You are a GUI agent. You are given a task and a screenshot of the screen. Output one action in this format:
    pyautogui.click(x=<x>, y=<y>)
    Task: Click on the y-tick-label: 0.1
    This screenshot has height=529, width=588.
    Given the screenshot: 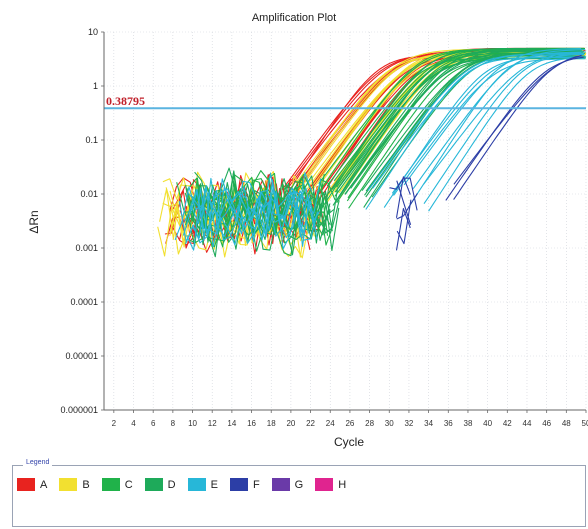 What is the action you would take?
    pyautogui.click(x=91, y=140)
    